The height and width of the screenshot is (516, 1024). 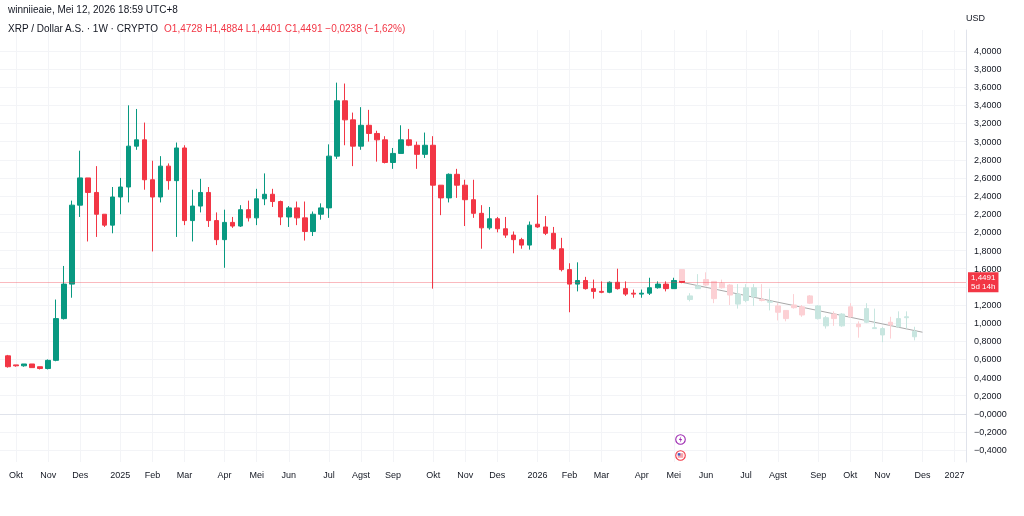 What do you see at coordinates (778, 474) in the screenshot?
I see `x-tick-label: Agst` at bounding box center [778, 474].